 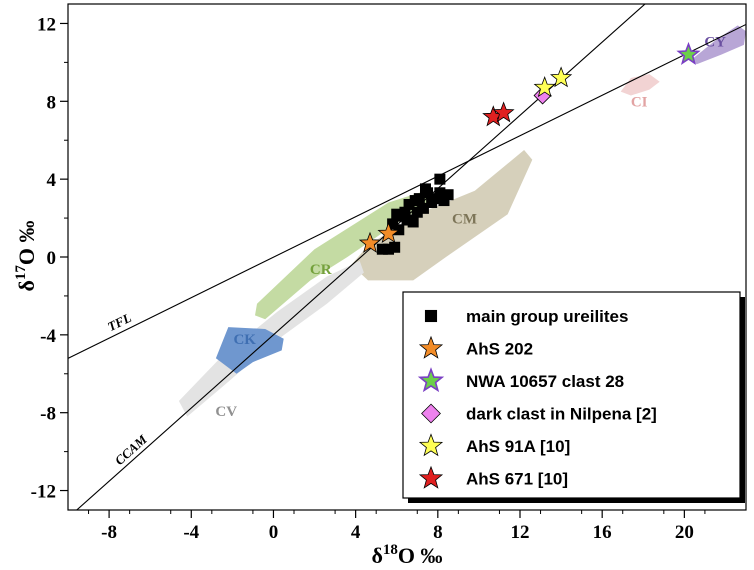 What do you see at coordinates (119, 322) in the screenshot?
I see `line-label-tfl: TFL` at bounding box center [119, 322].